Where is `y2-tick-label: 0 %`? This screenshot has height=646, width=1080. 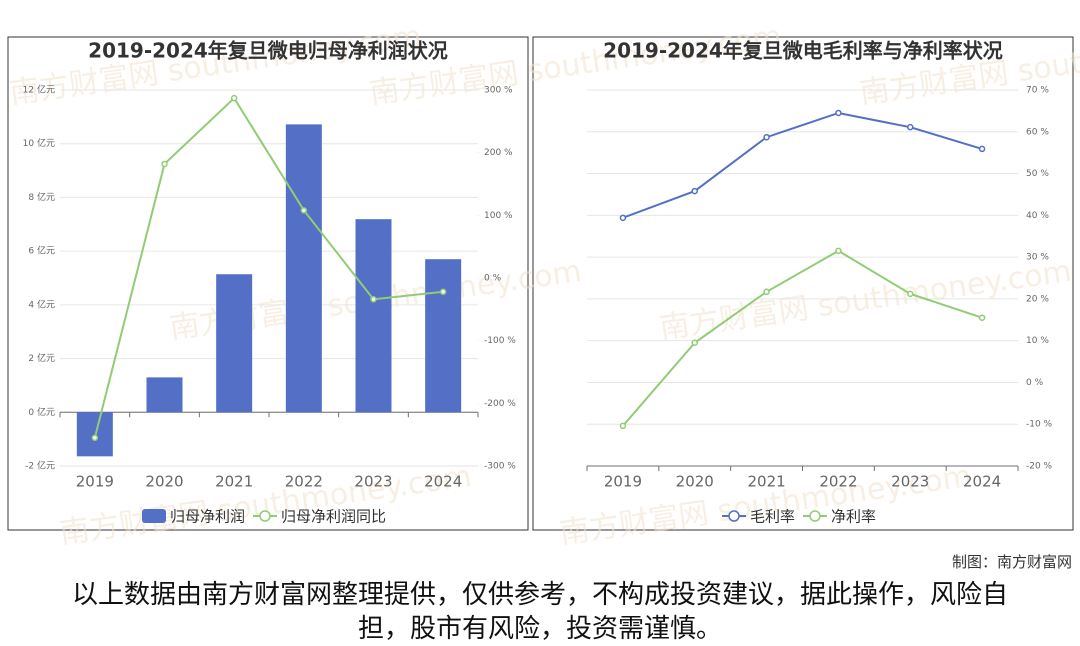 y2-tick-label: 0 % is located at coordinates (493, 279).